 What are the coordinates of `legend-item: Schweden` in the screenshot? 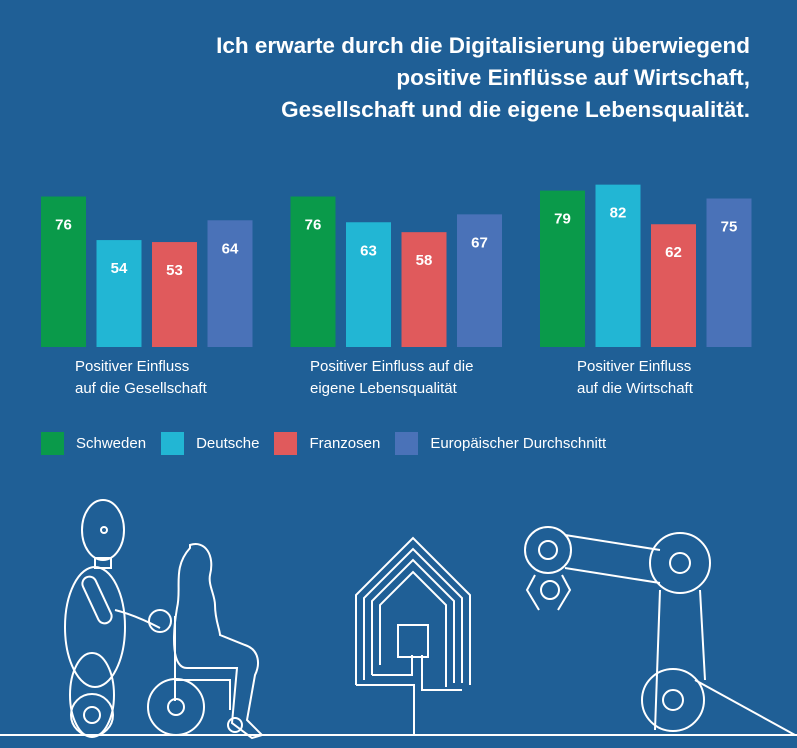 It's located at (93, 443).